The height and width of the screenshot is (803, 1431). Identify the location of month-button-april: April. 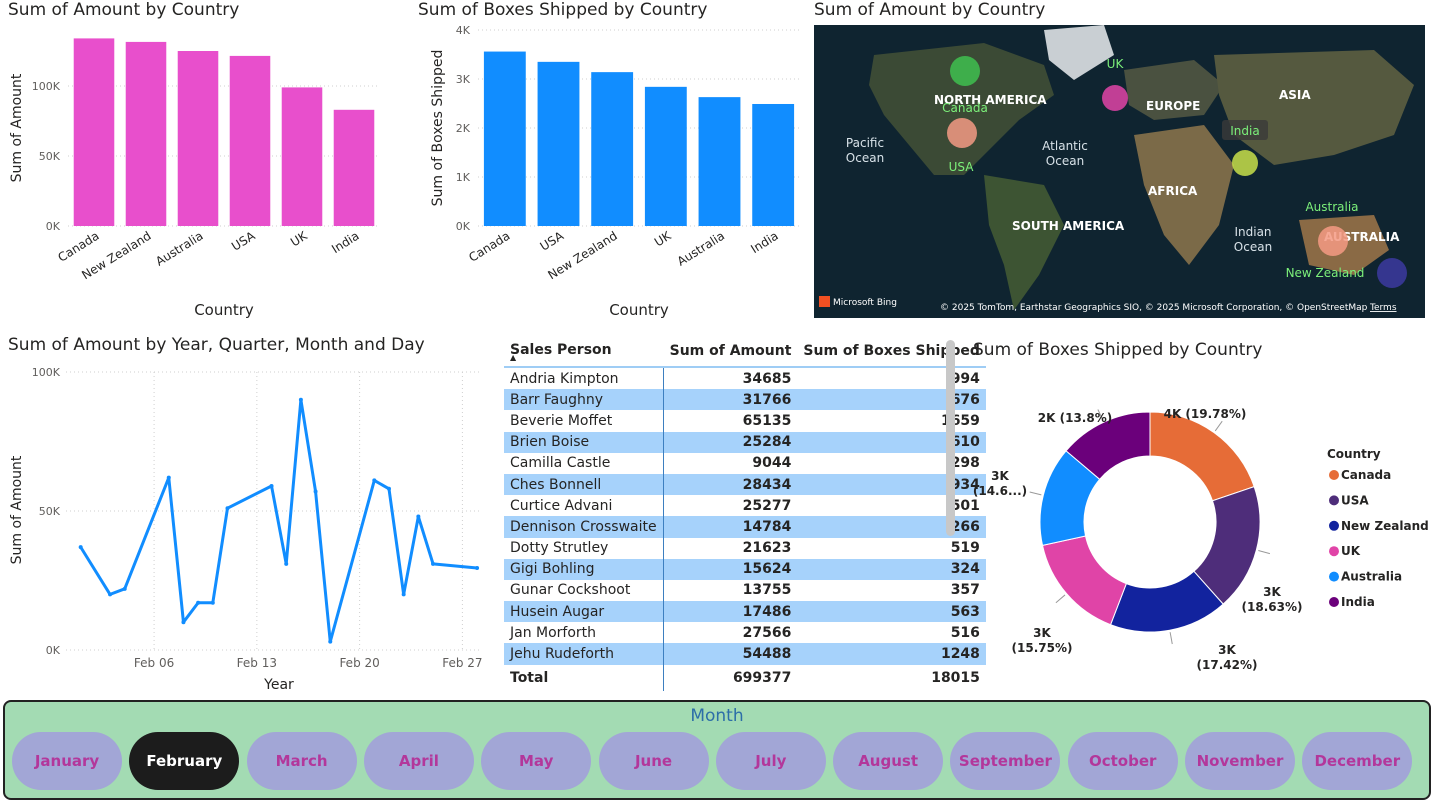
(418, 761).